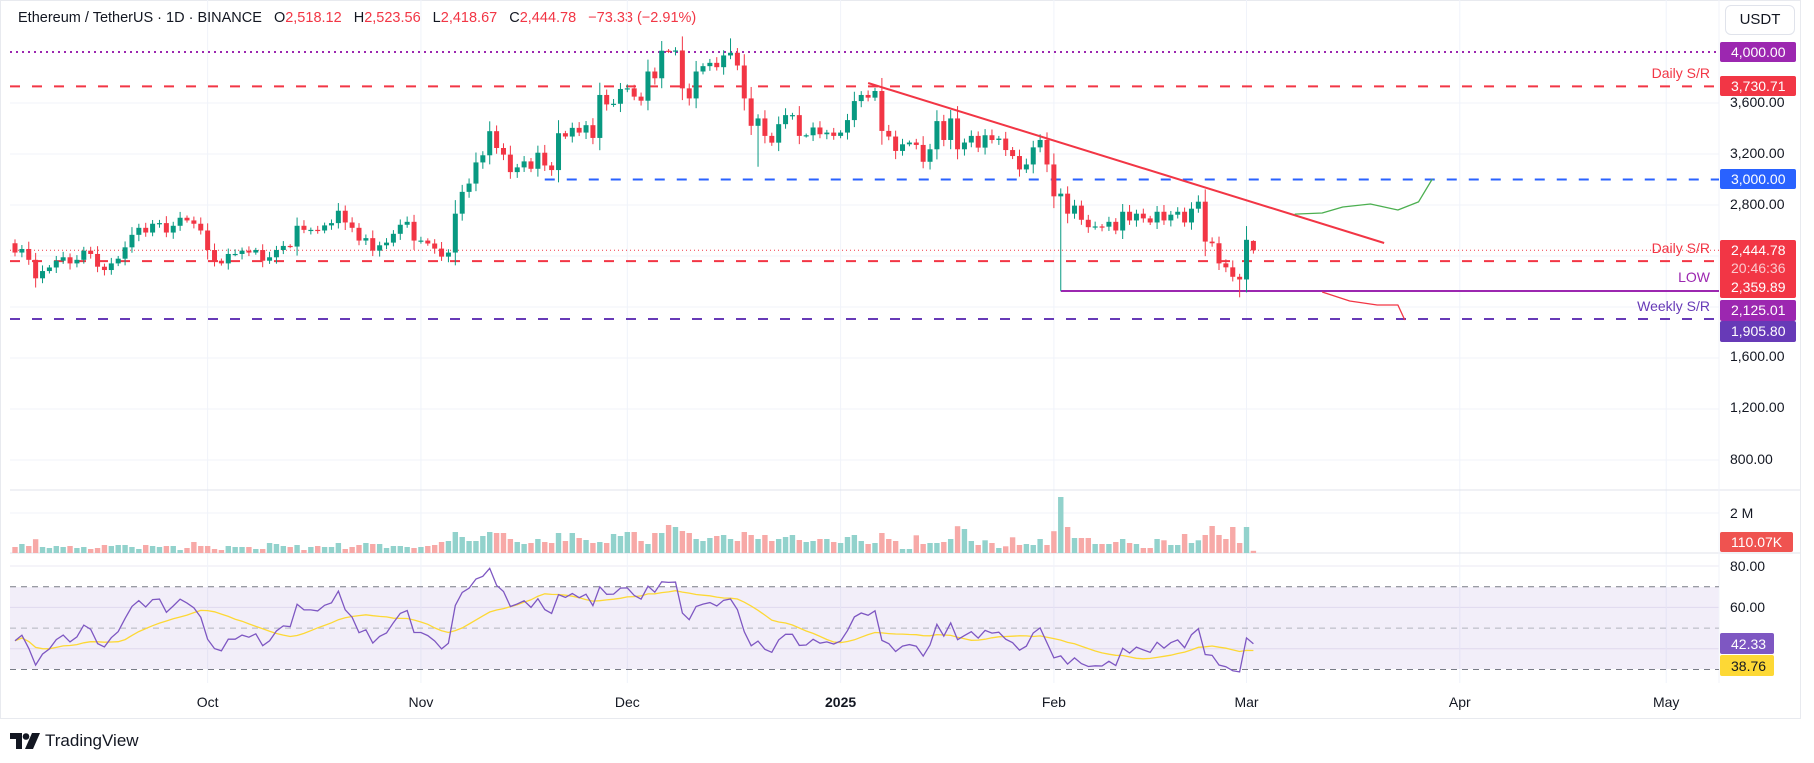  What do you see at coordinates (436, 18) in the screenshot?
I see `low-label: L` at bounding box center [436, 18].